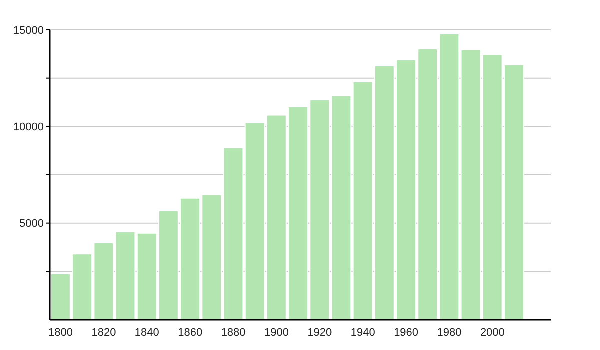  What do you see at coordinates (28, 128) in the screenshot?
I see `y-tick-label: 10000` at bounding box center [28, 128].